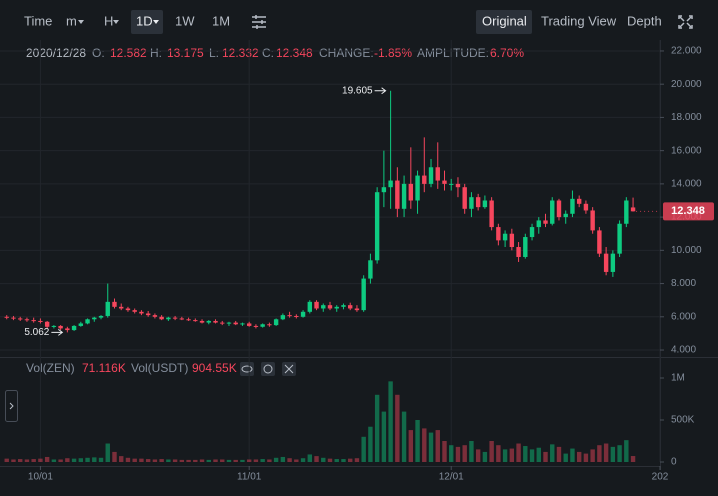 The height and width of the screenshot is (496, 718). Describe the element at coordinates (71, 20) in the screenshot. I see `toolbar-item: m` at that location.